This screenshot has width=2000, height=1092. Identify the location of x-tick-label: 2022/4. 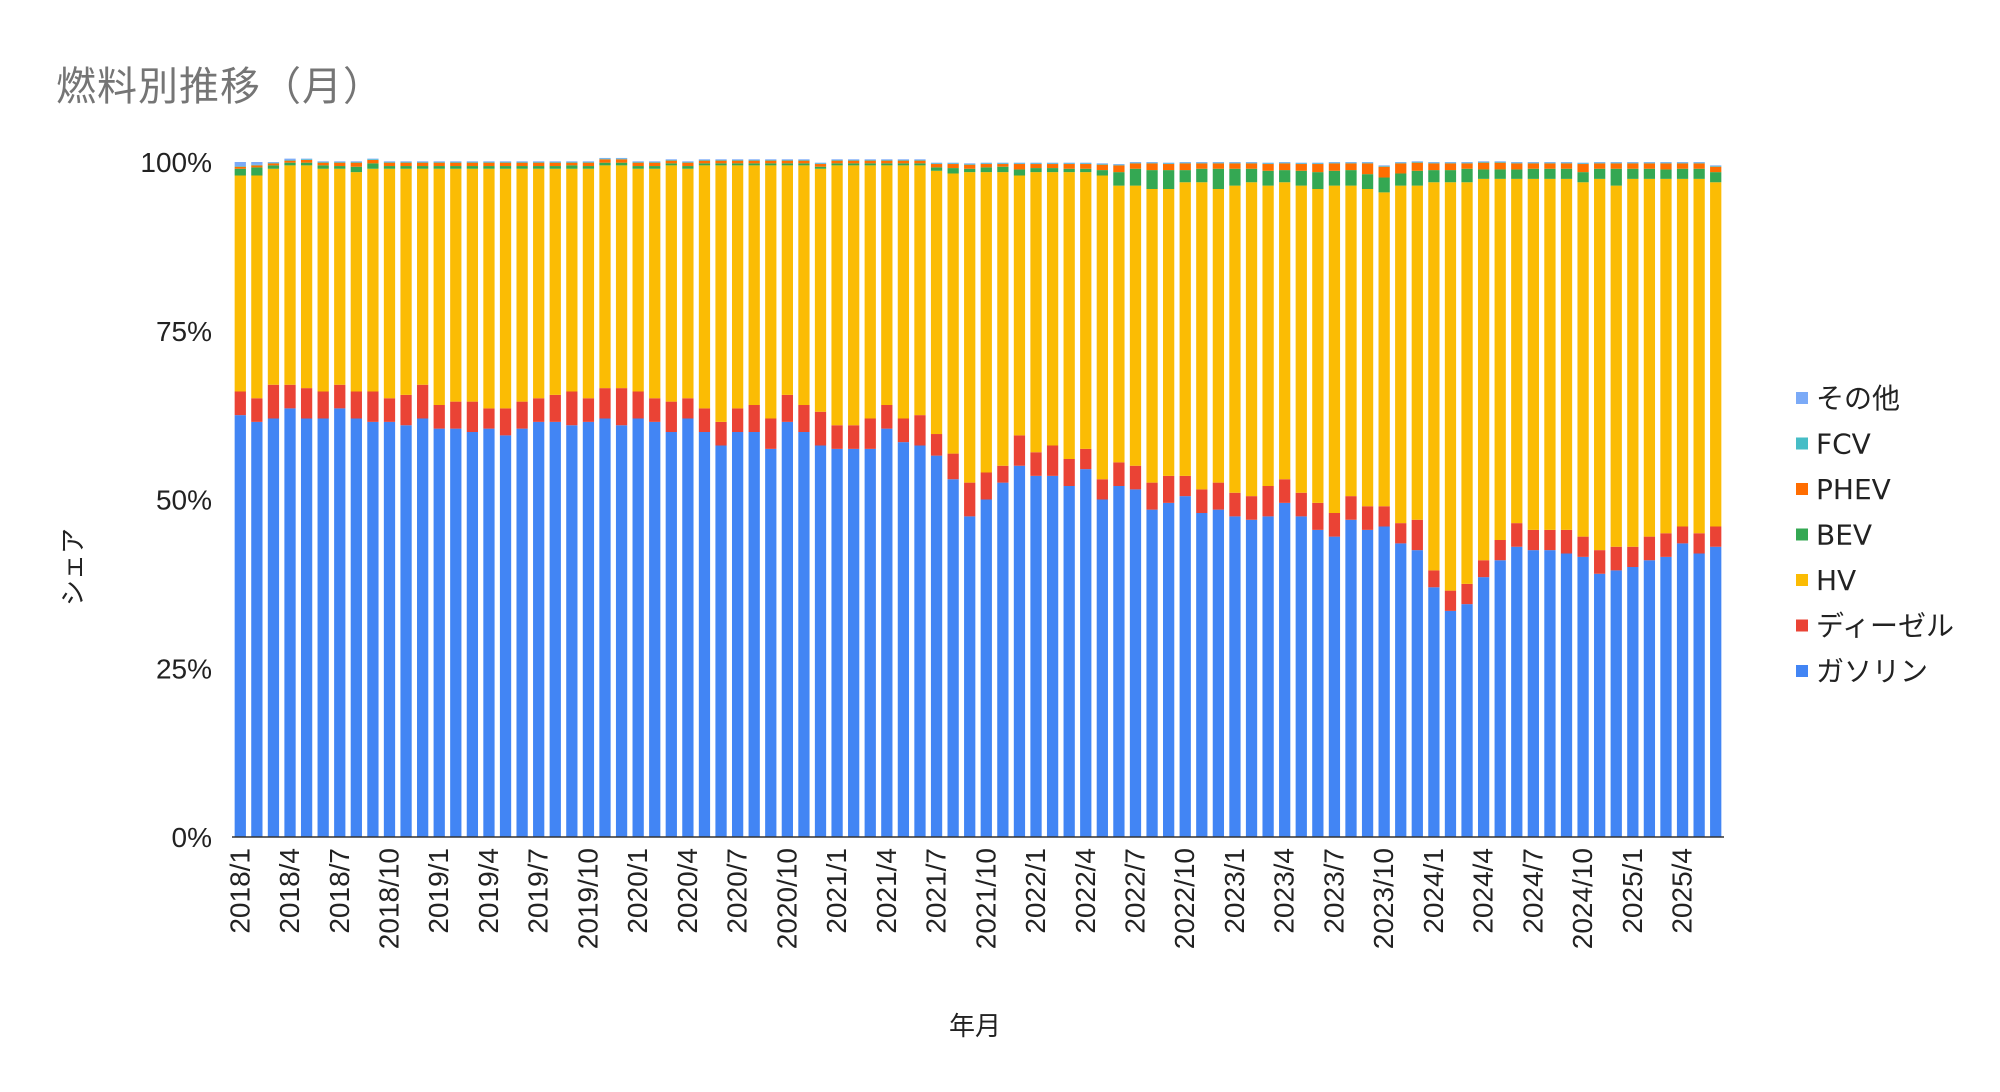
(1085, 891).